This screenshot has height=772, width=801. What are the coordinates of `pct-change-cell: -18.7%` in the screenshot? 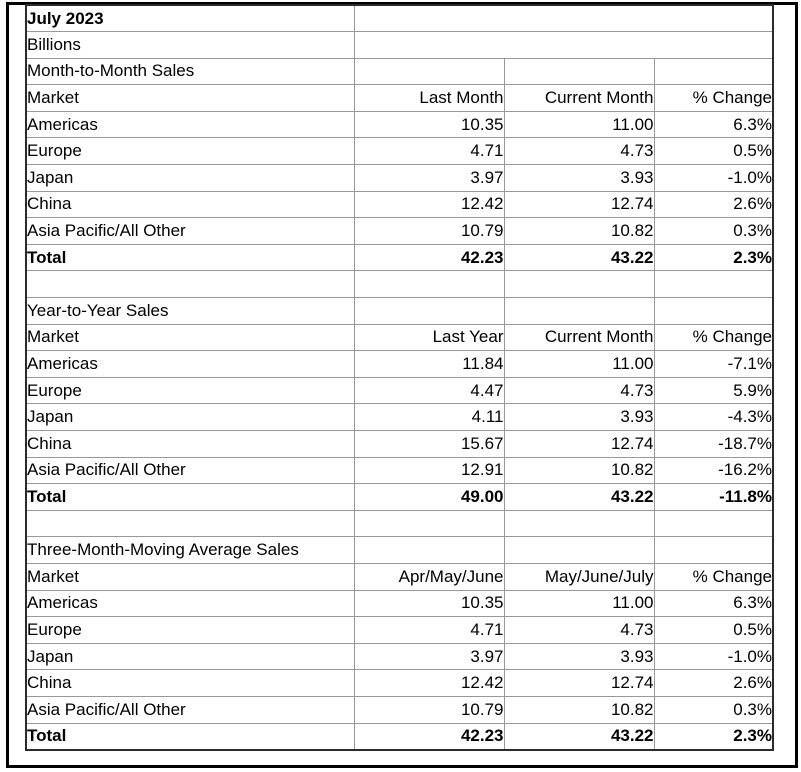 It's located at (713, 444).